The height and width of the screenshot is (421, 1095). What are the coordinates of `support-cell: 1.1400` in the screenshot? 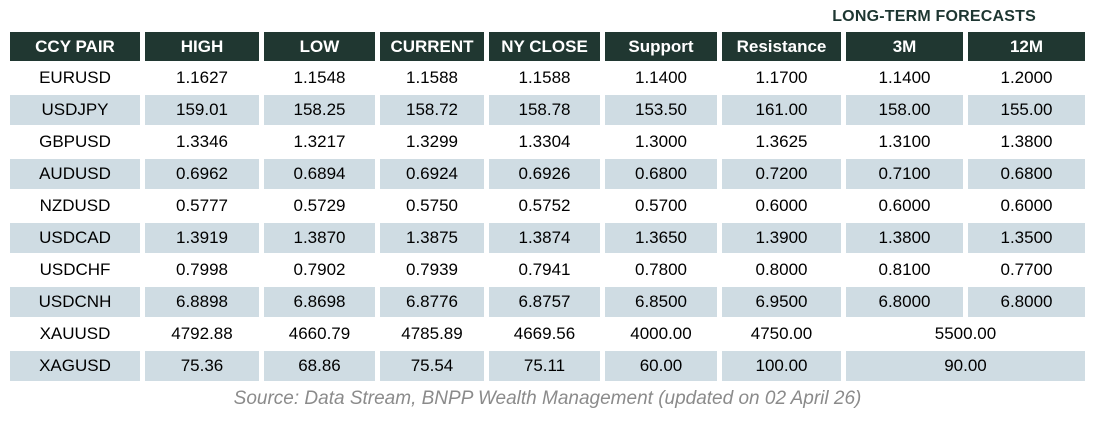 It's located at (661, 78).